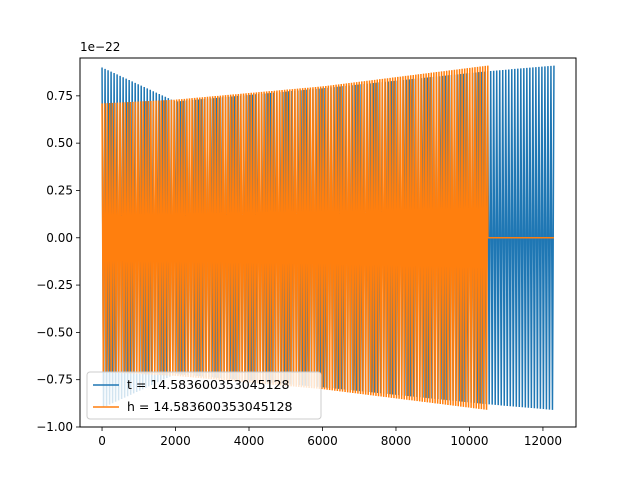 This screenshot has width=640, height=480. I want to click on y-tick-label: −0.50, so click(54, 332).